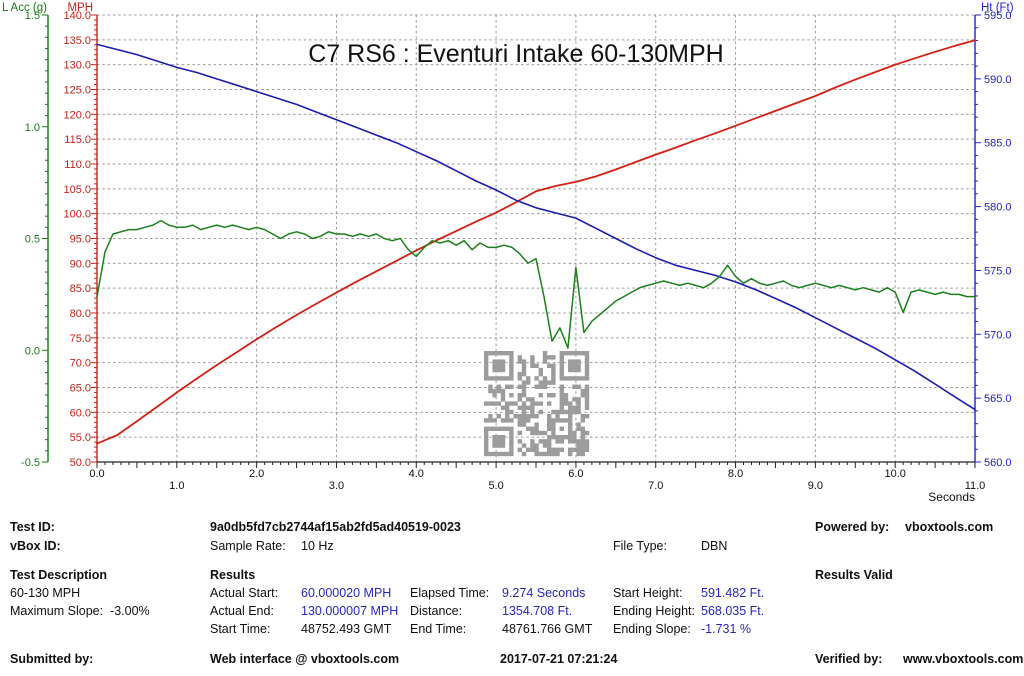  Describe the element at coordinates (244, 593) in the screenshot. I see `actual-start-label: Actual Start:` at that location.